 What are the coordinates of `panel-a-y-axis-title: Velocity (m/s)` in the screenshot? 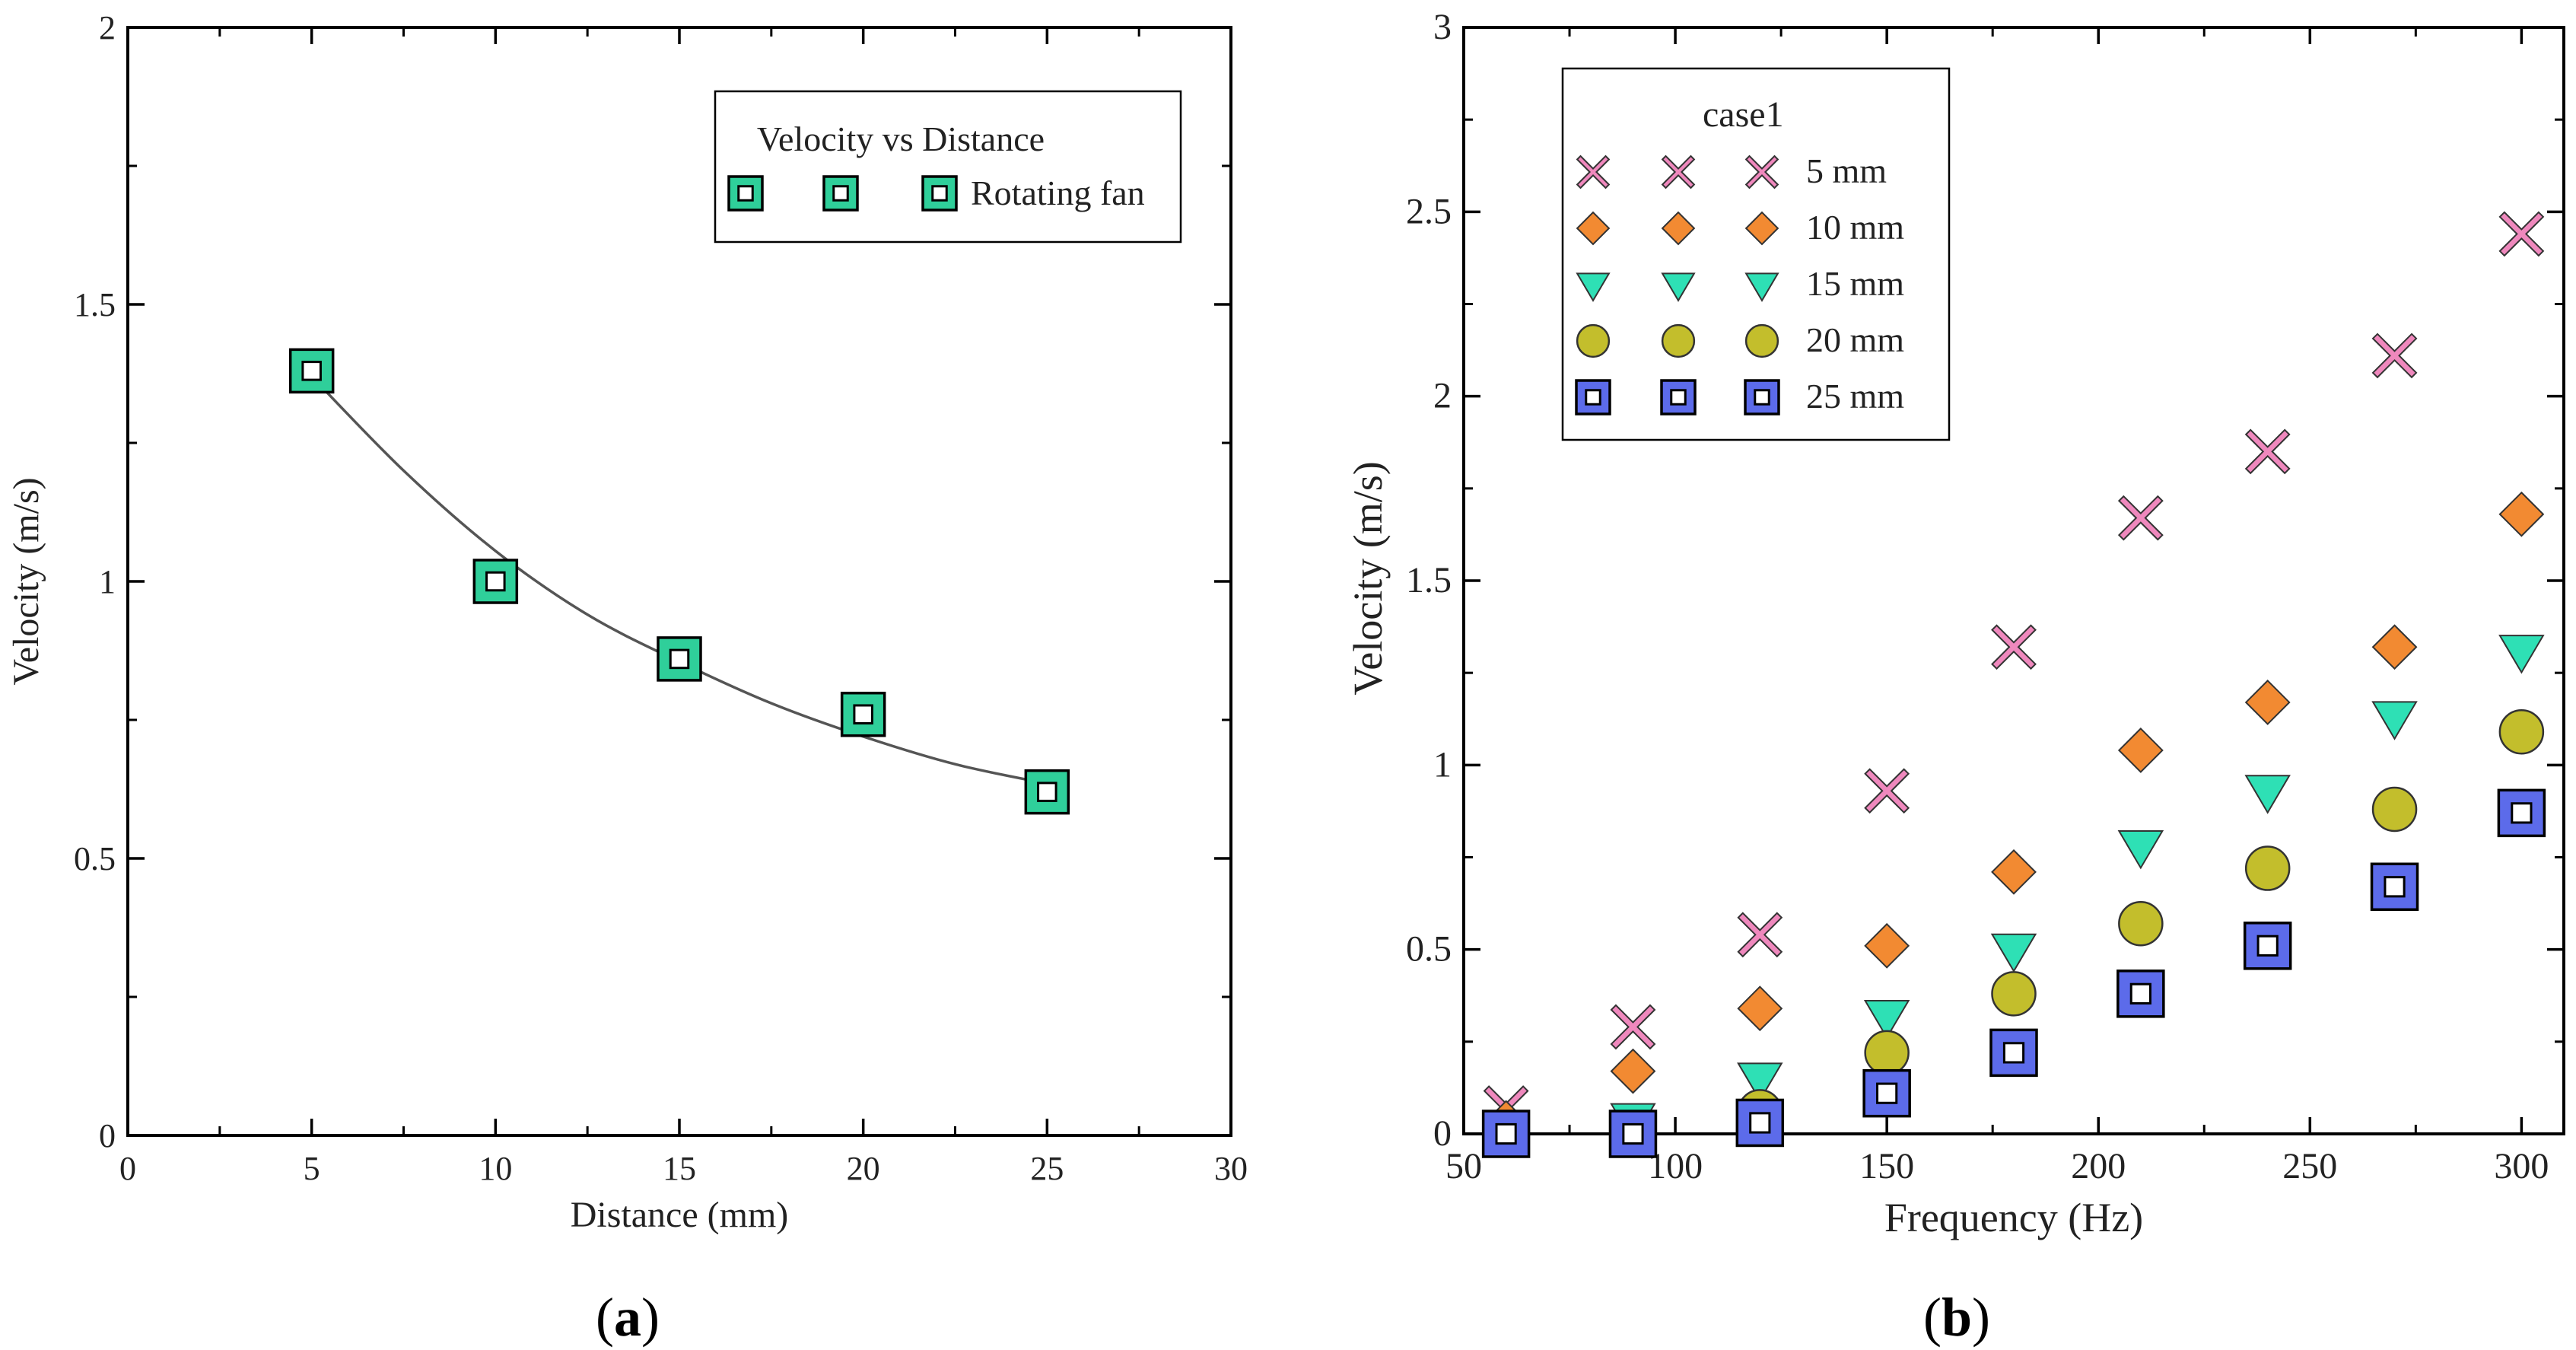 It's located at (26, 581).